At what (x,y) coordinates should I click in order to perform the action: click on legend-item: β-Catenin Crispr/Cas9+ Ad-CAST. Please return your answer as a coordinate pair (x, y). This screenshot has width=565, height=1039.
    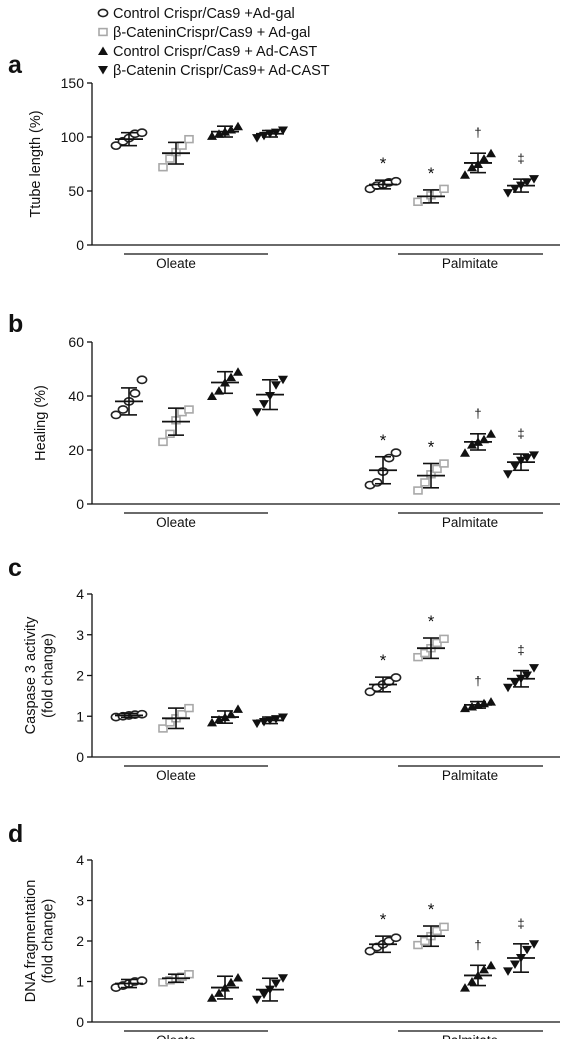
    Looking at the image, I should click on (214, 71).